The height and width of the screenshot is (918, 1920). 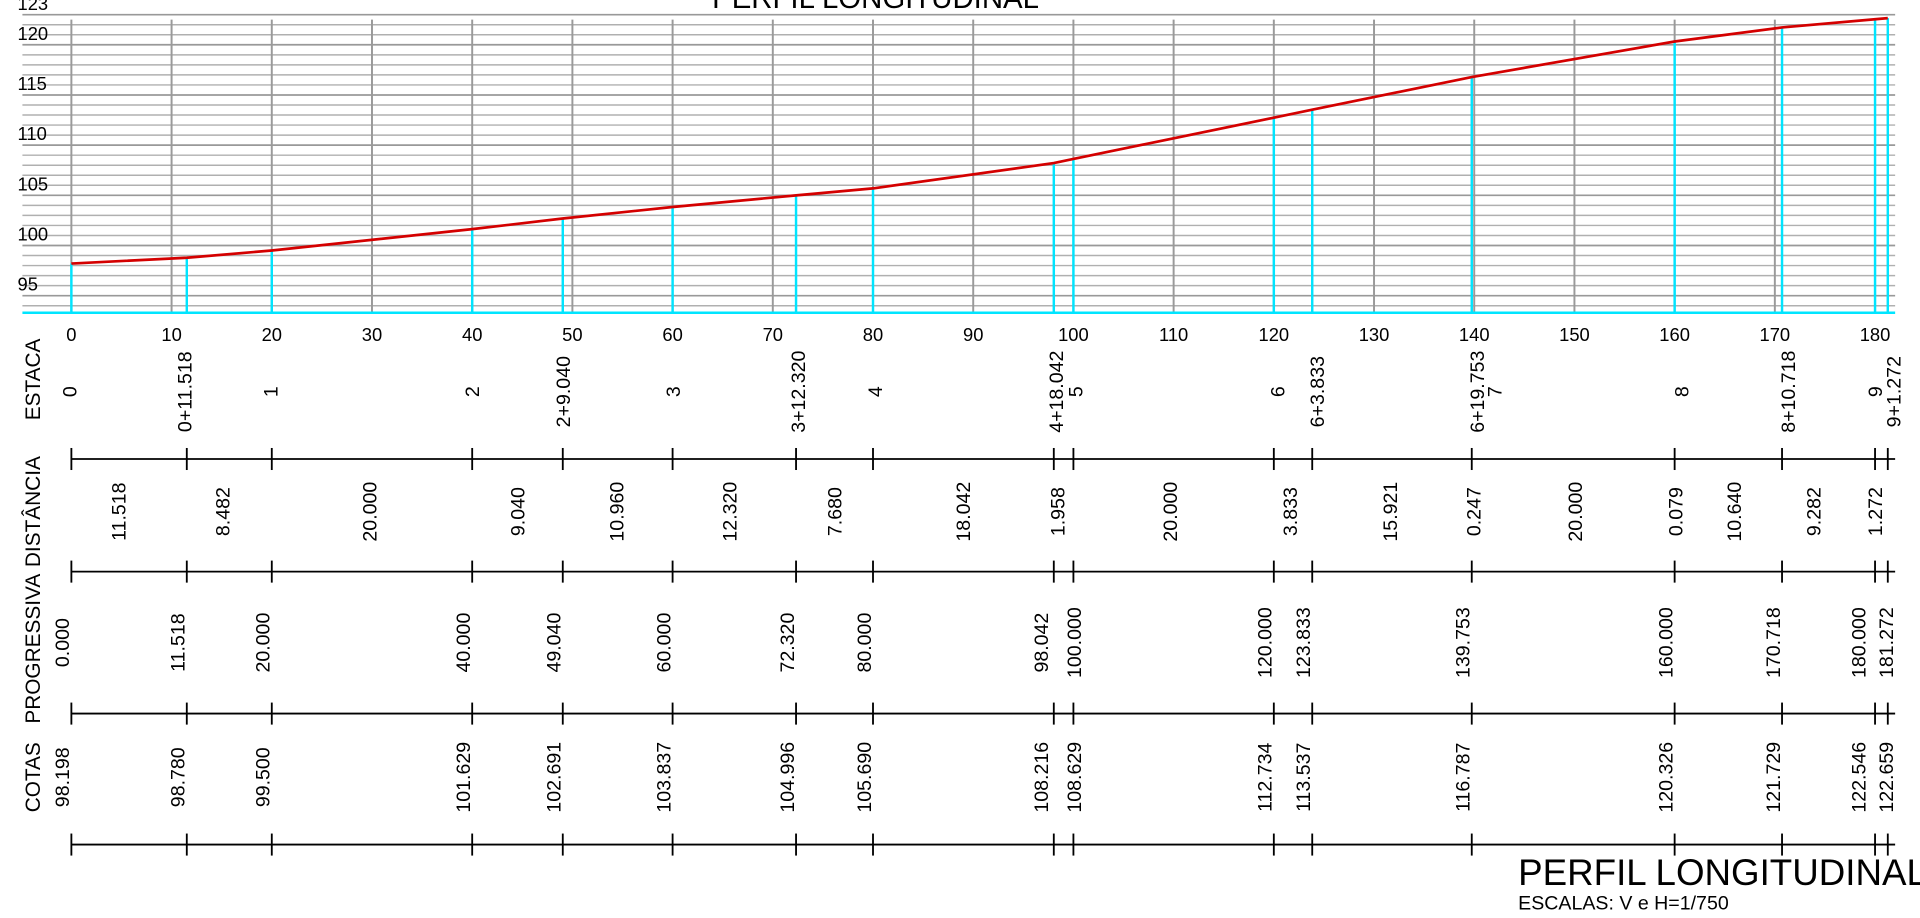 I want to click on elevation-label: 116.787, so click(x=1464, y=777).